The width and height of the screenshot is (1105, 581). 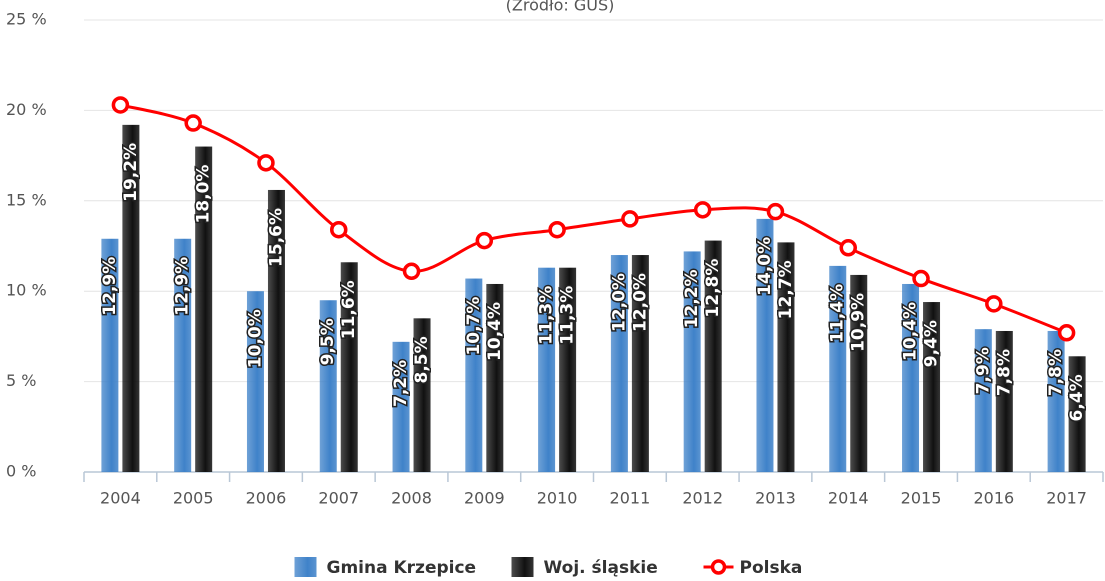 What do you see at coordinates (1077, 397) in the screenshot?
I see `data-label: 6,4%` at bounding box center [1077, 397].